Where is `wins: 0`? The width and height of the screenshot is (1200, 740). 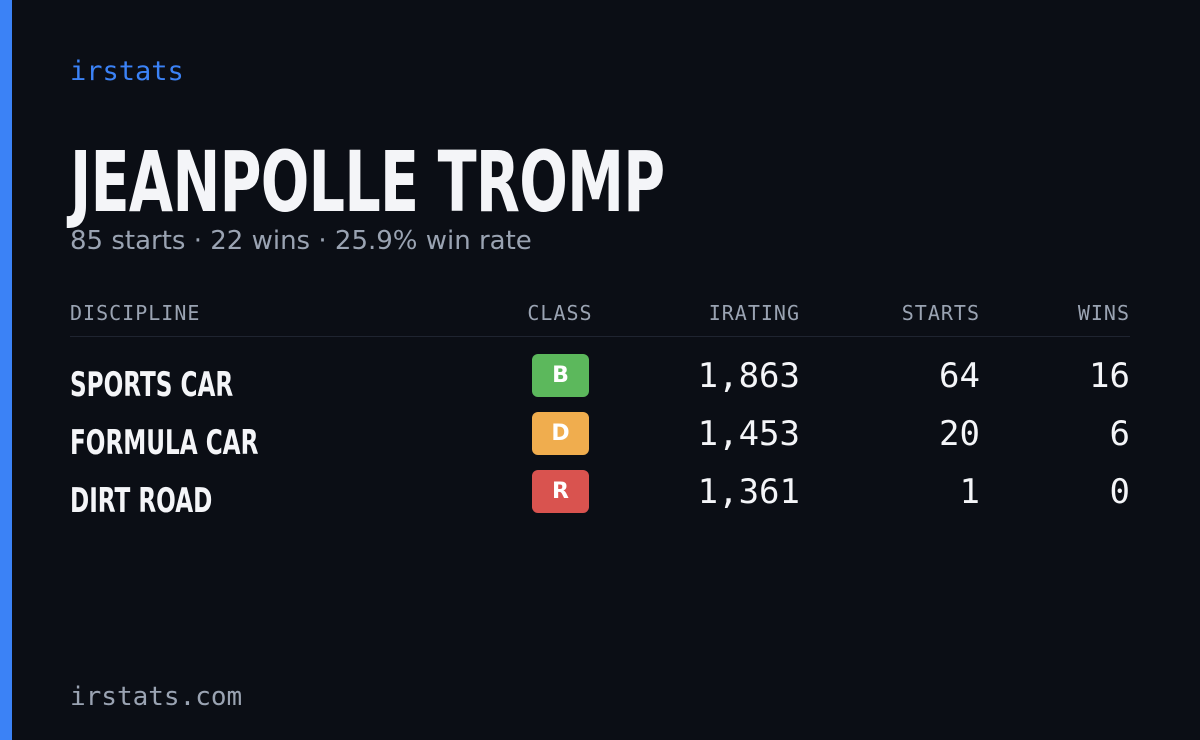
wins: 0 is located at coordinates (1119, 492).